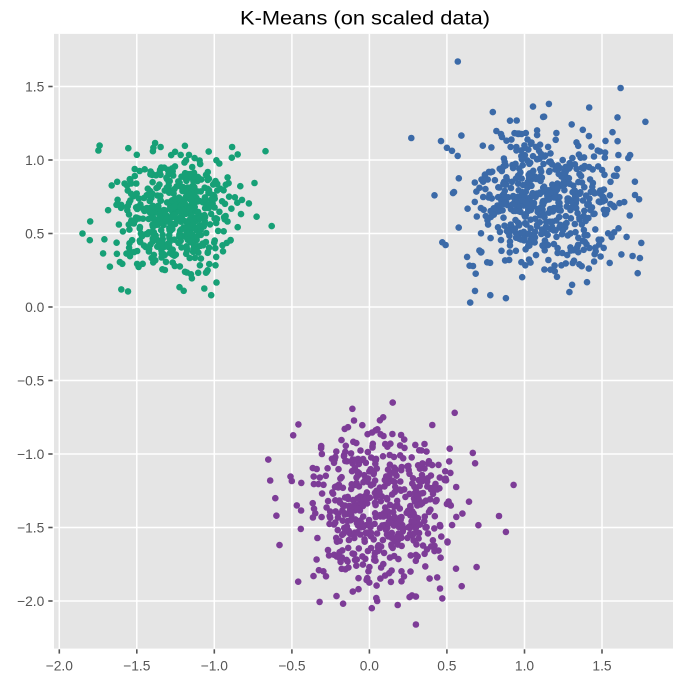  What do you see at coordinates (365, 19) in the screenshot?
I see `svg-text: K-Means (on scaled data)` at bounding box center [365, 19].